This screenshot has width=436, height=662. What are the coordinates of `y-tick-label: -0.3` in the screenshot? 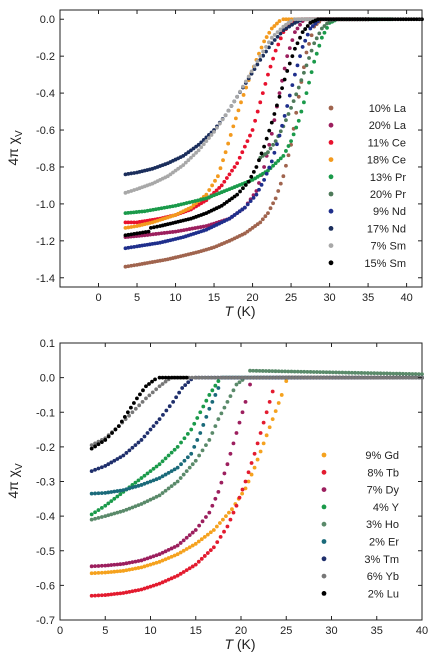 It's located at (45, 483).